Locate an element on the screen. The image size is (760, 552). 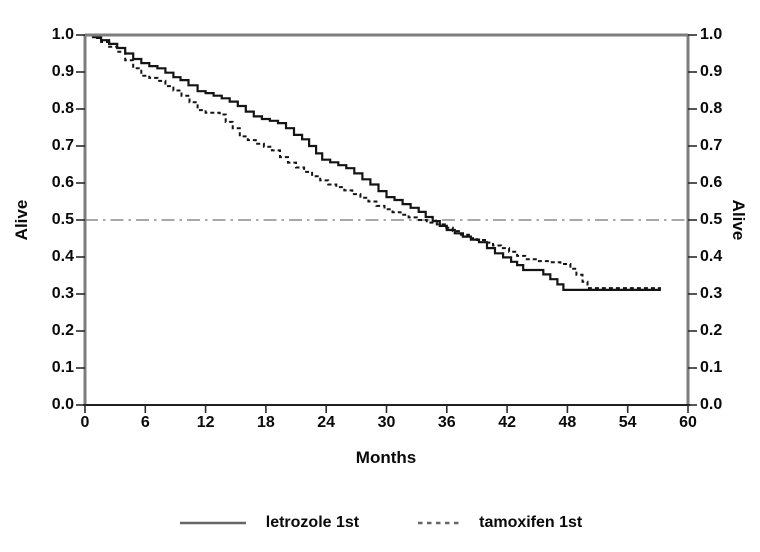
y-tick-label-left: 0.7 is located at coordinates (62, 145).